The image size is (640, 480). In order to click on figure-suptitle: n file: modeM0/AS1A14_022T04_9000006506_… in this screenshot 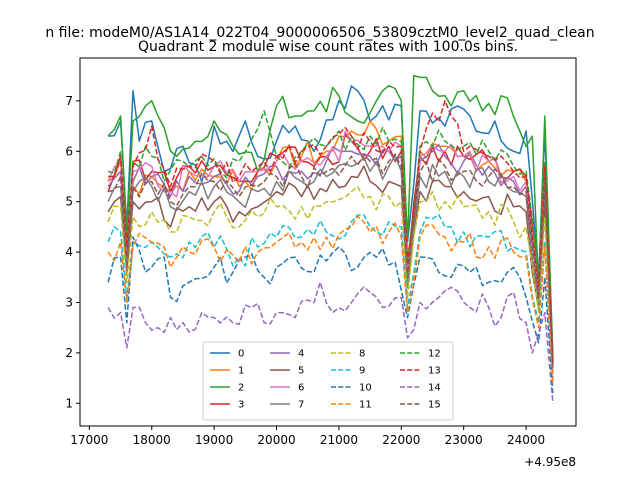, I will do `click(319, 33)`.